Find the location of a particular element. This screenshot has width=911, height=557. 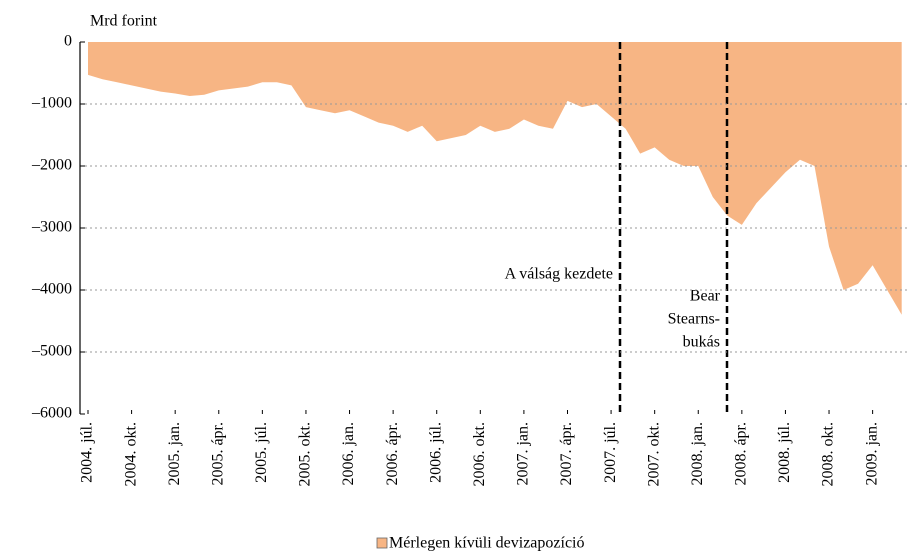

x-tick-label: 2006. jan. is located at coordinates (348, 454).